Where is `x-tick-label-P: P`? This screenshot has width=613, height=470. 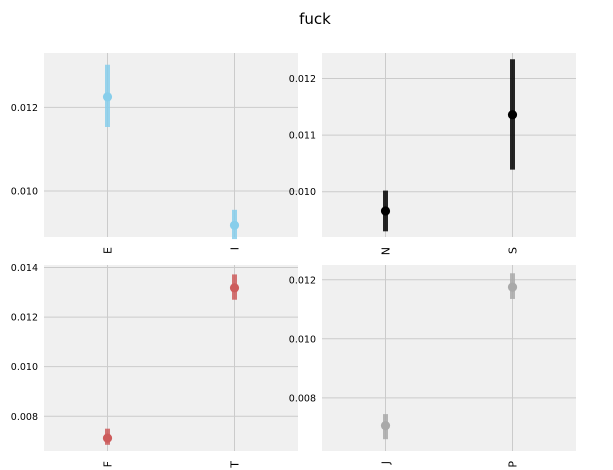
x-tick-label-P: P is located at coordinates (513, 464).